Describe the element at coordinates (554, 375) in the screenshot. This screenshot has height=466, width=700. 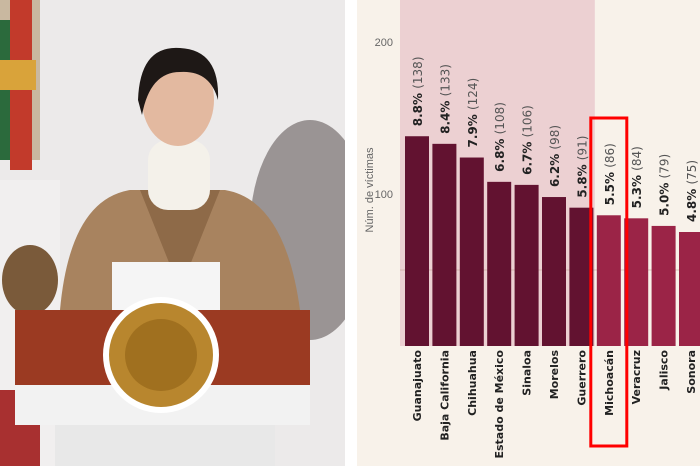
I see `category-label: Morelos` at that location.